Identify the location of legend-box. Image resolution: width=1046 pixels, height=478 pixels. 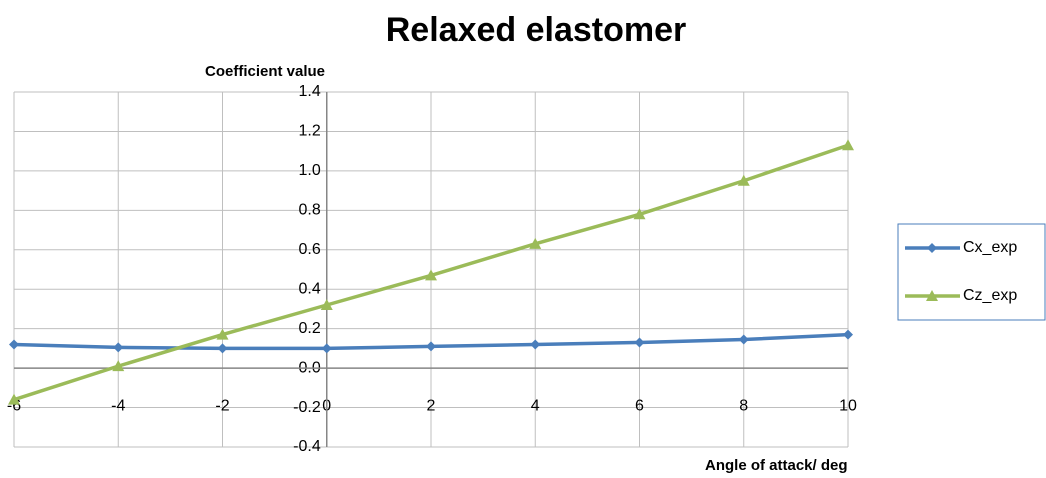
(971, 272).